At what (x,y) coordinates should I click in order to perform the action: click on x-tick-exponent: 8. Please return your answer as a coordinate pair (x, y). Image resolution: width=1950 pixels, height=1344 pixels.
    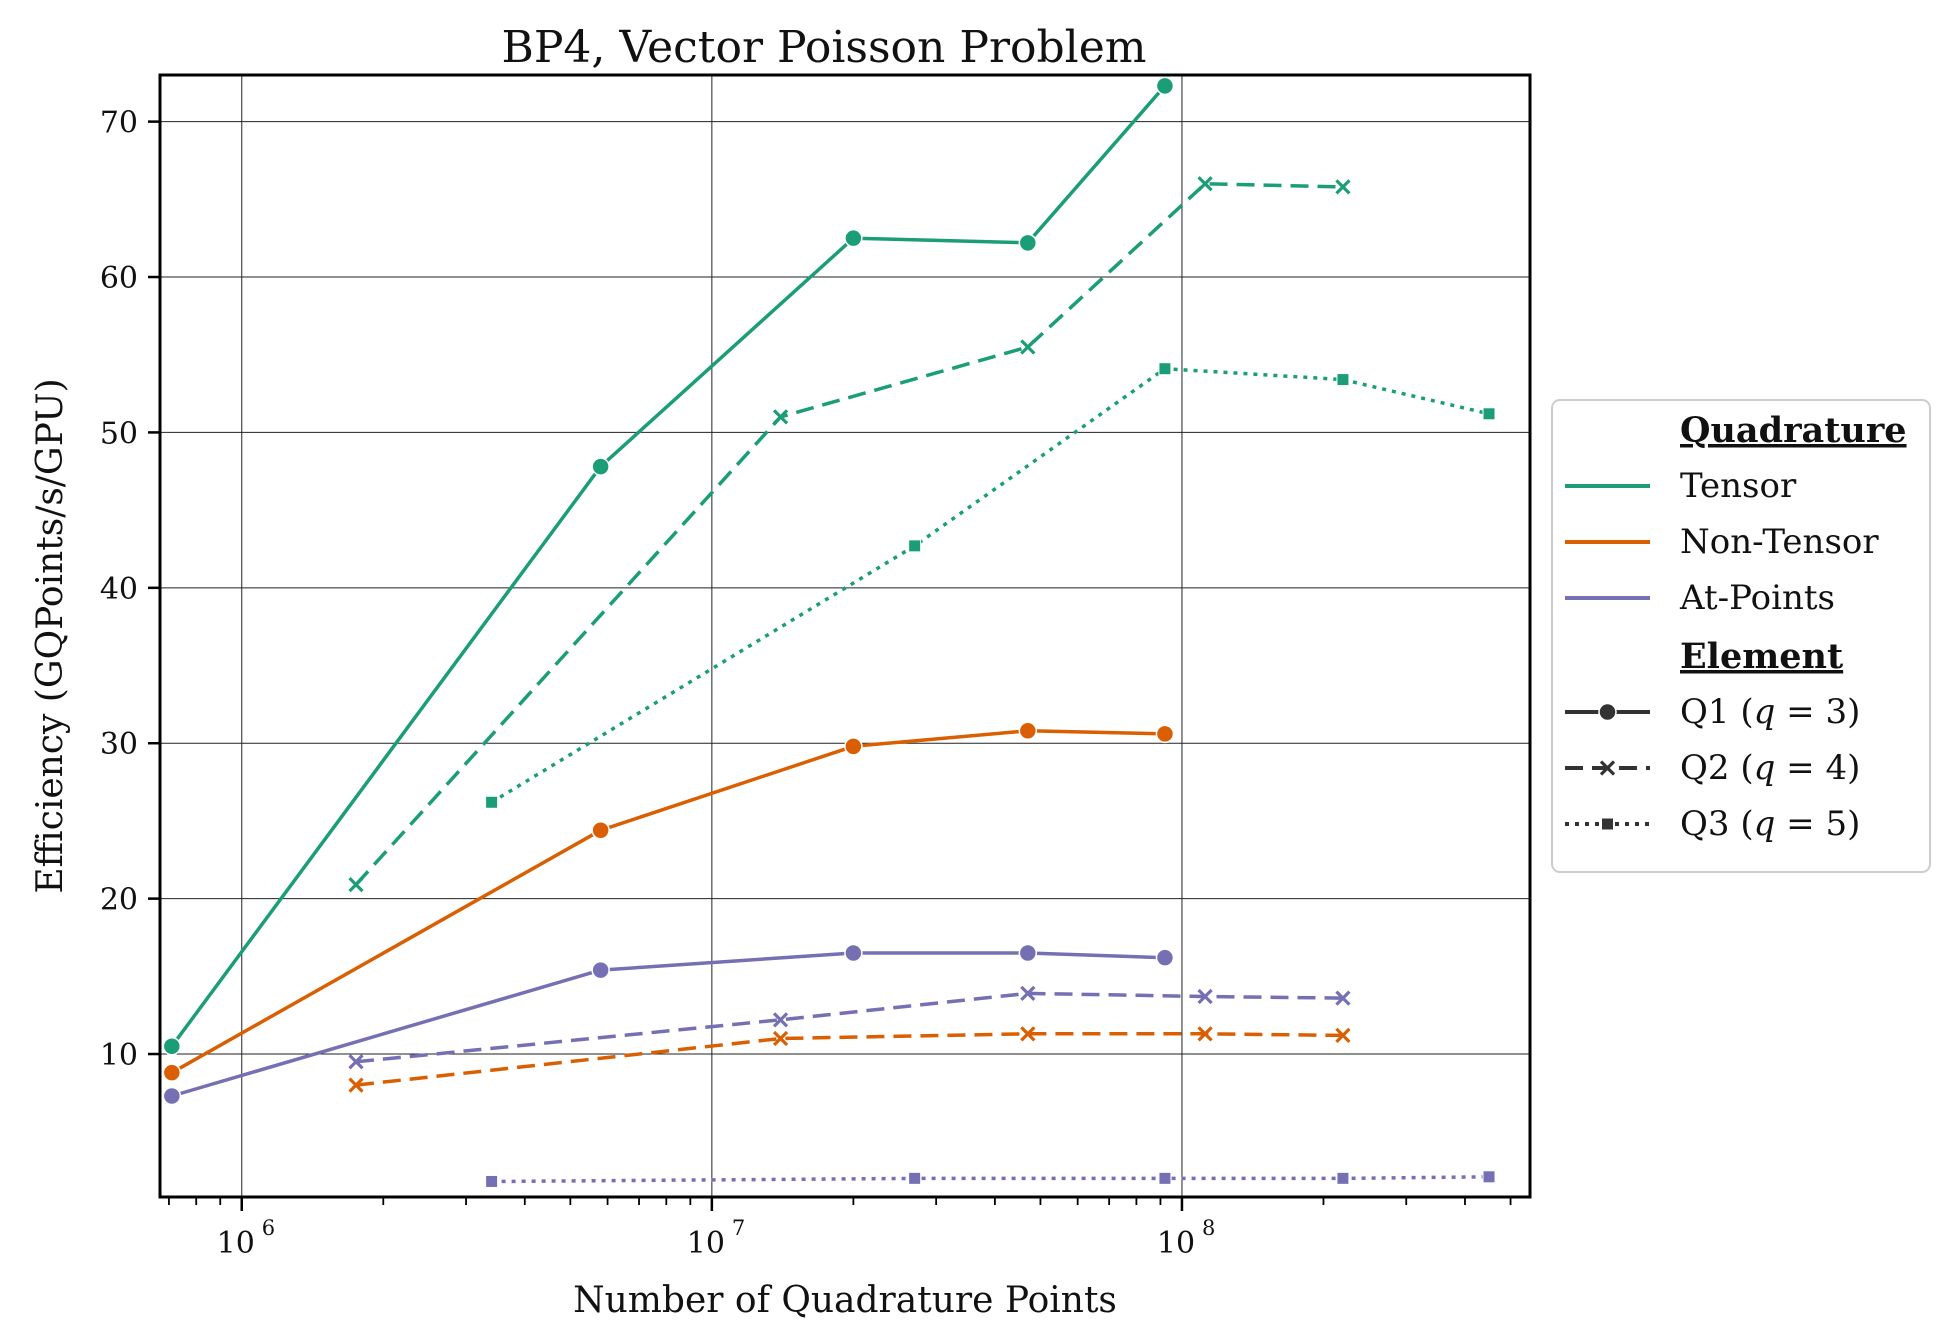
    Looking at the image, I should click on (1208, 1228).